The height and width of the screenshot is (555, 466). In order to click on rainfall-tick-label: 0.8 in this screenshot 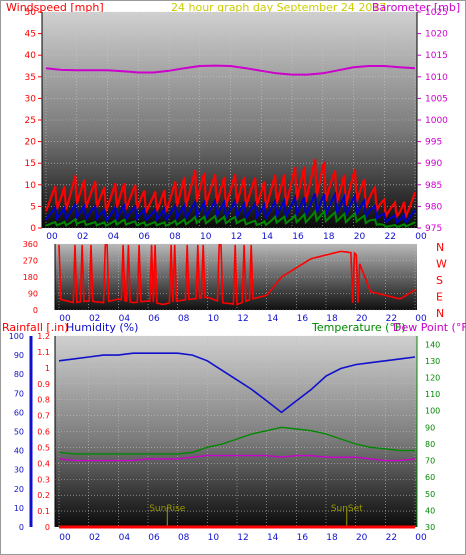, I will do `click(43, 400)`.